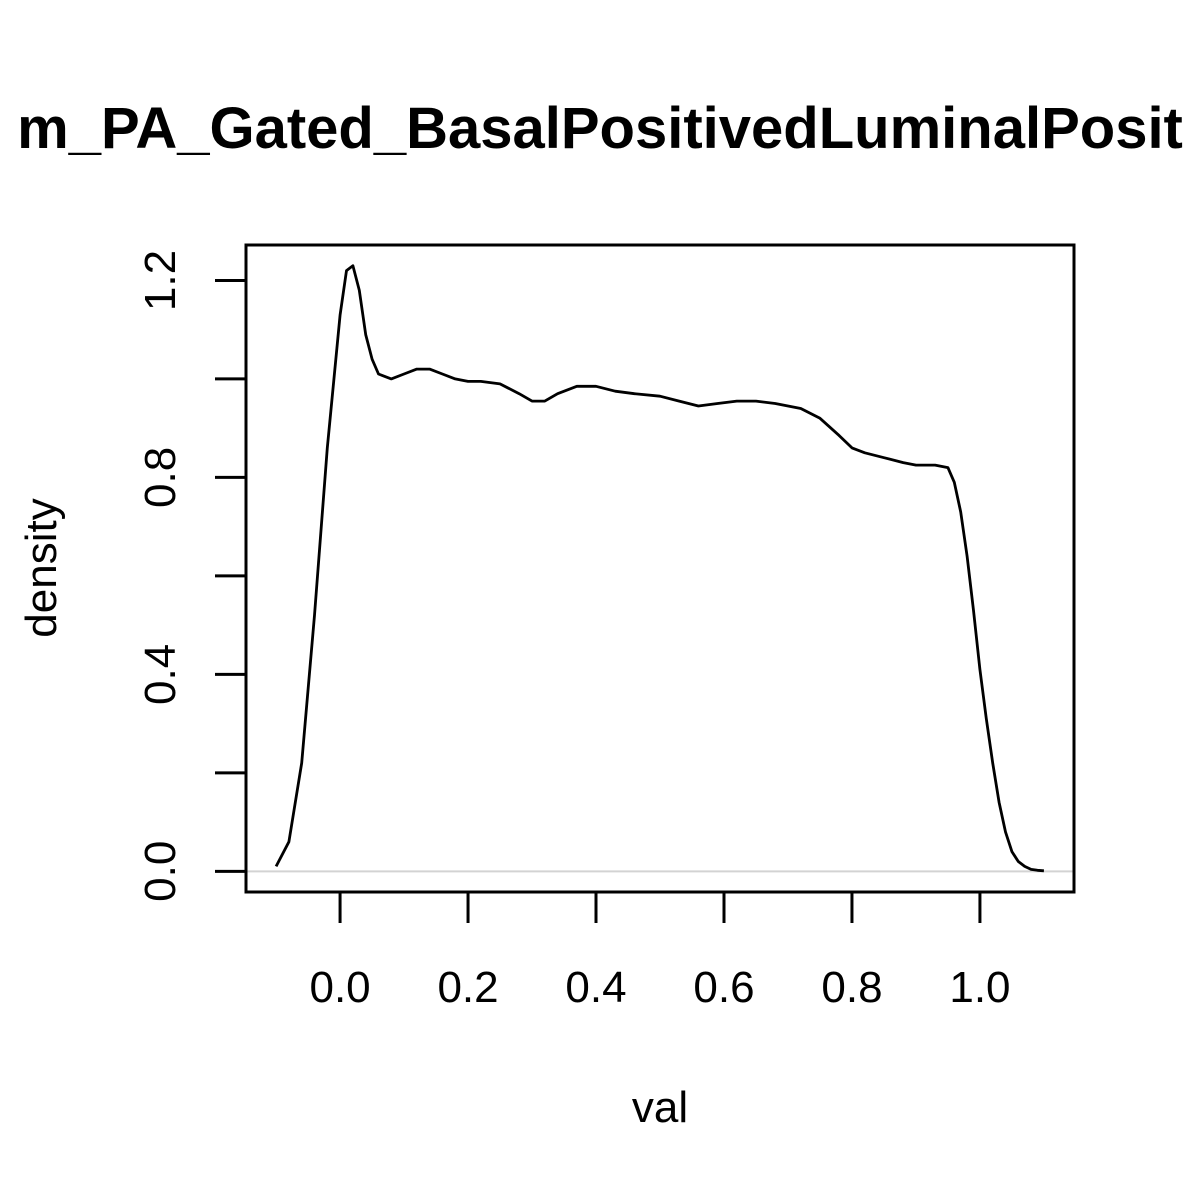 The width and height of the screenshot is (1200, 1200). Describe the element at coordinates (851, 987) in the screenshot. I see `x-tick-label: 0.8` at that location.